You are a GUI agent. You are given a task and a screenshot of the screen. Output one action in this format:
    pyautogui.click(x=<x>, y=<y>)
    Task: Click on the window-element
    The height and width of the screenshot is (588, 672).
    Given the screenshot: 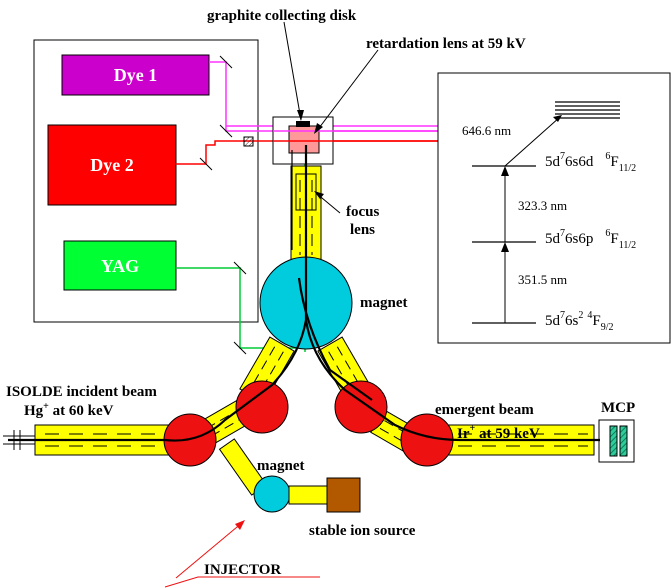 What is the action you would take?
    pyautogui.click(x=248, y=141)
    